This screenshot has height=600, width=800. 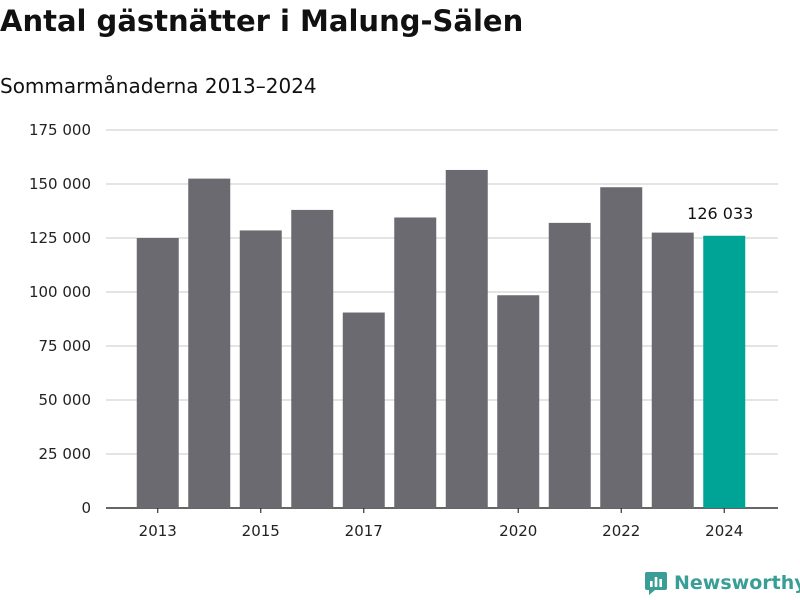 I want to click on newsworthy-logo: Newsworthy, so click(x=722, y=583).